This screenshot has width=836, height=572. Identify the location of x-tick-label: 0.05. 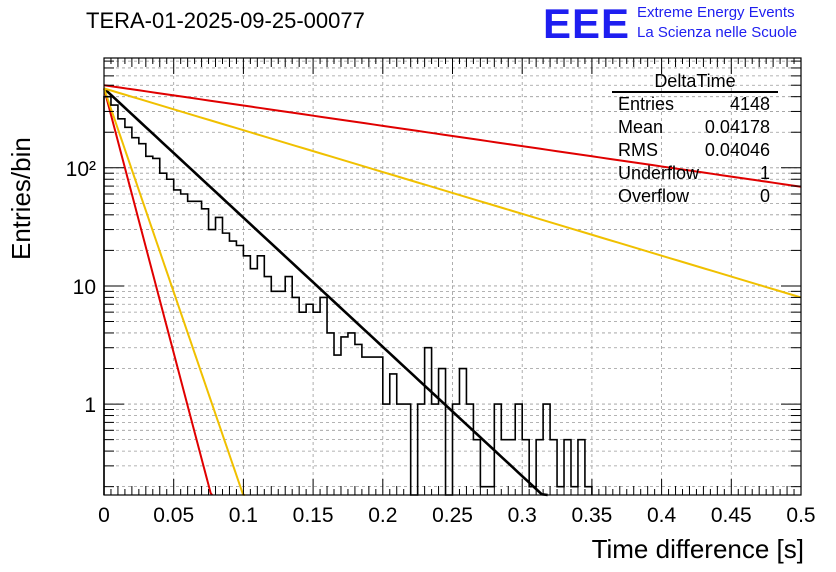
(173, 515).